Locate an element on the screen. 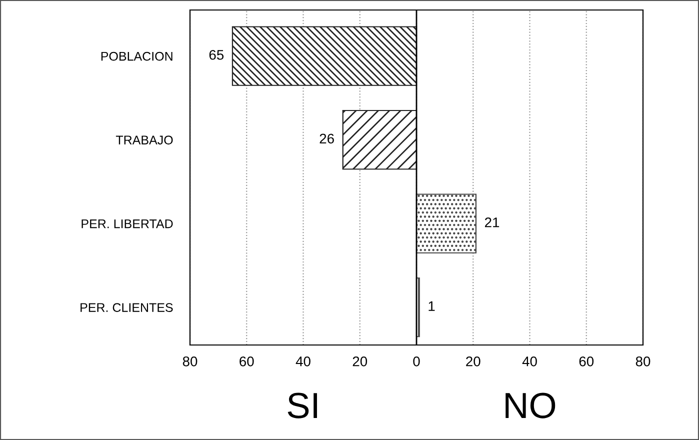 This screenshot has height=440, width=699. y-tick-label: PER. LIBERTAD is located at coordinates (127, 223).